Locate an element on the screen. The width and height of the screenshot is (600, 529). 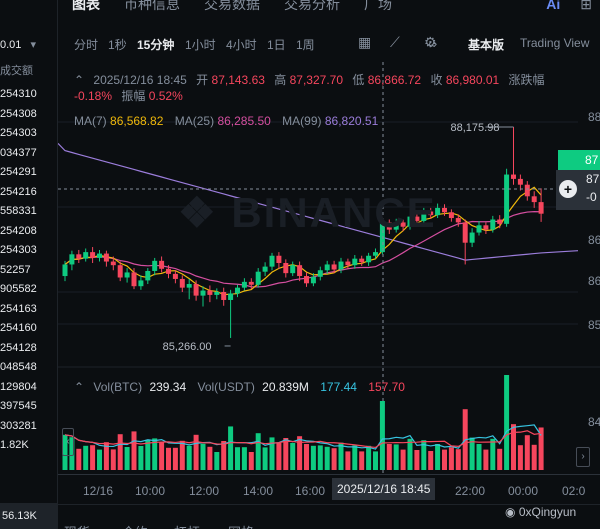
interval-1w: 1周 is located at coordinates (305, 45).